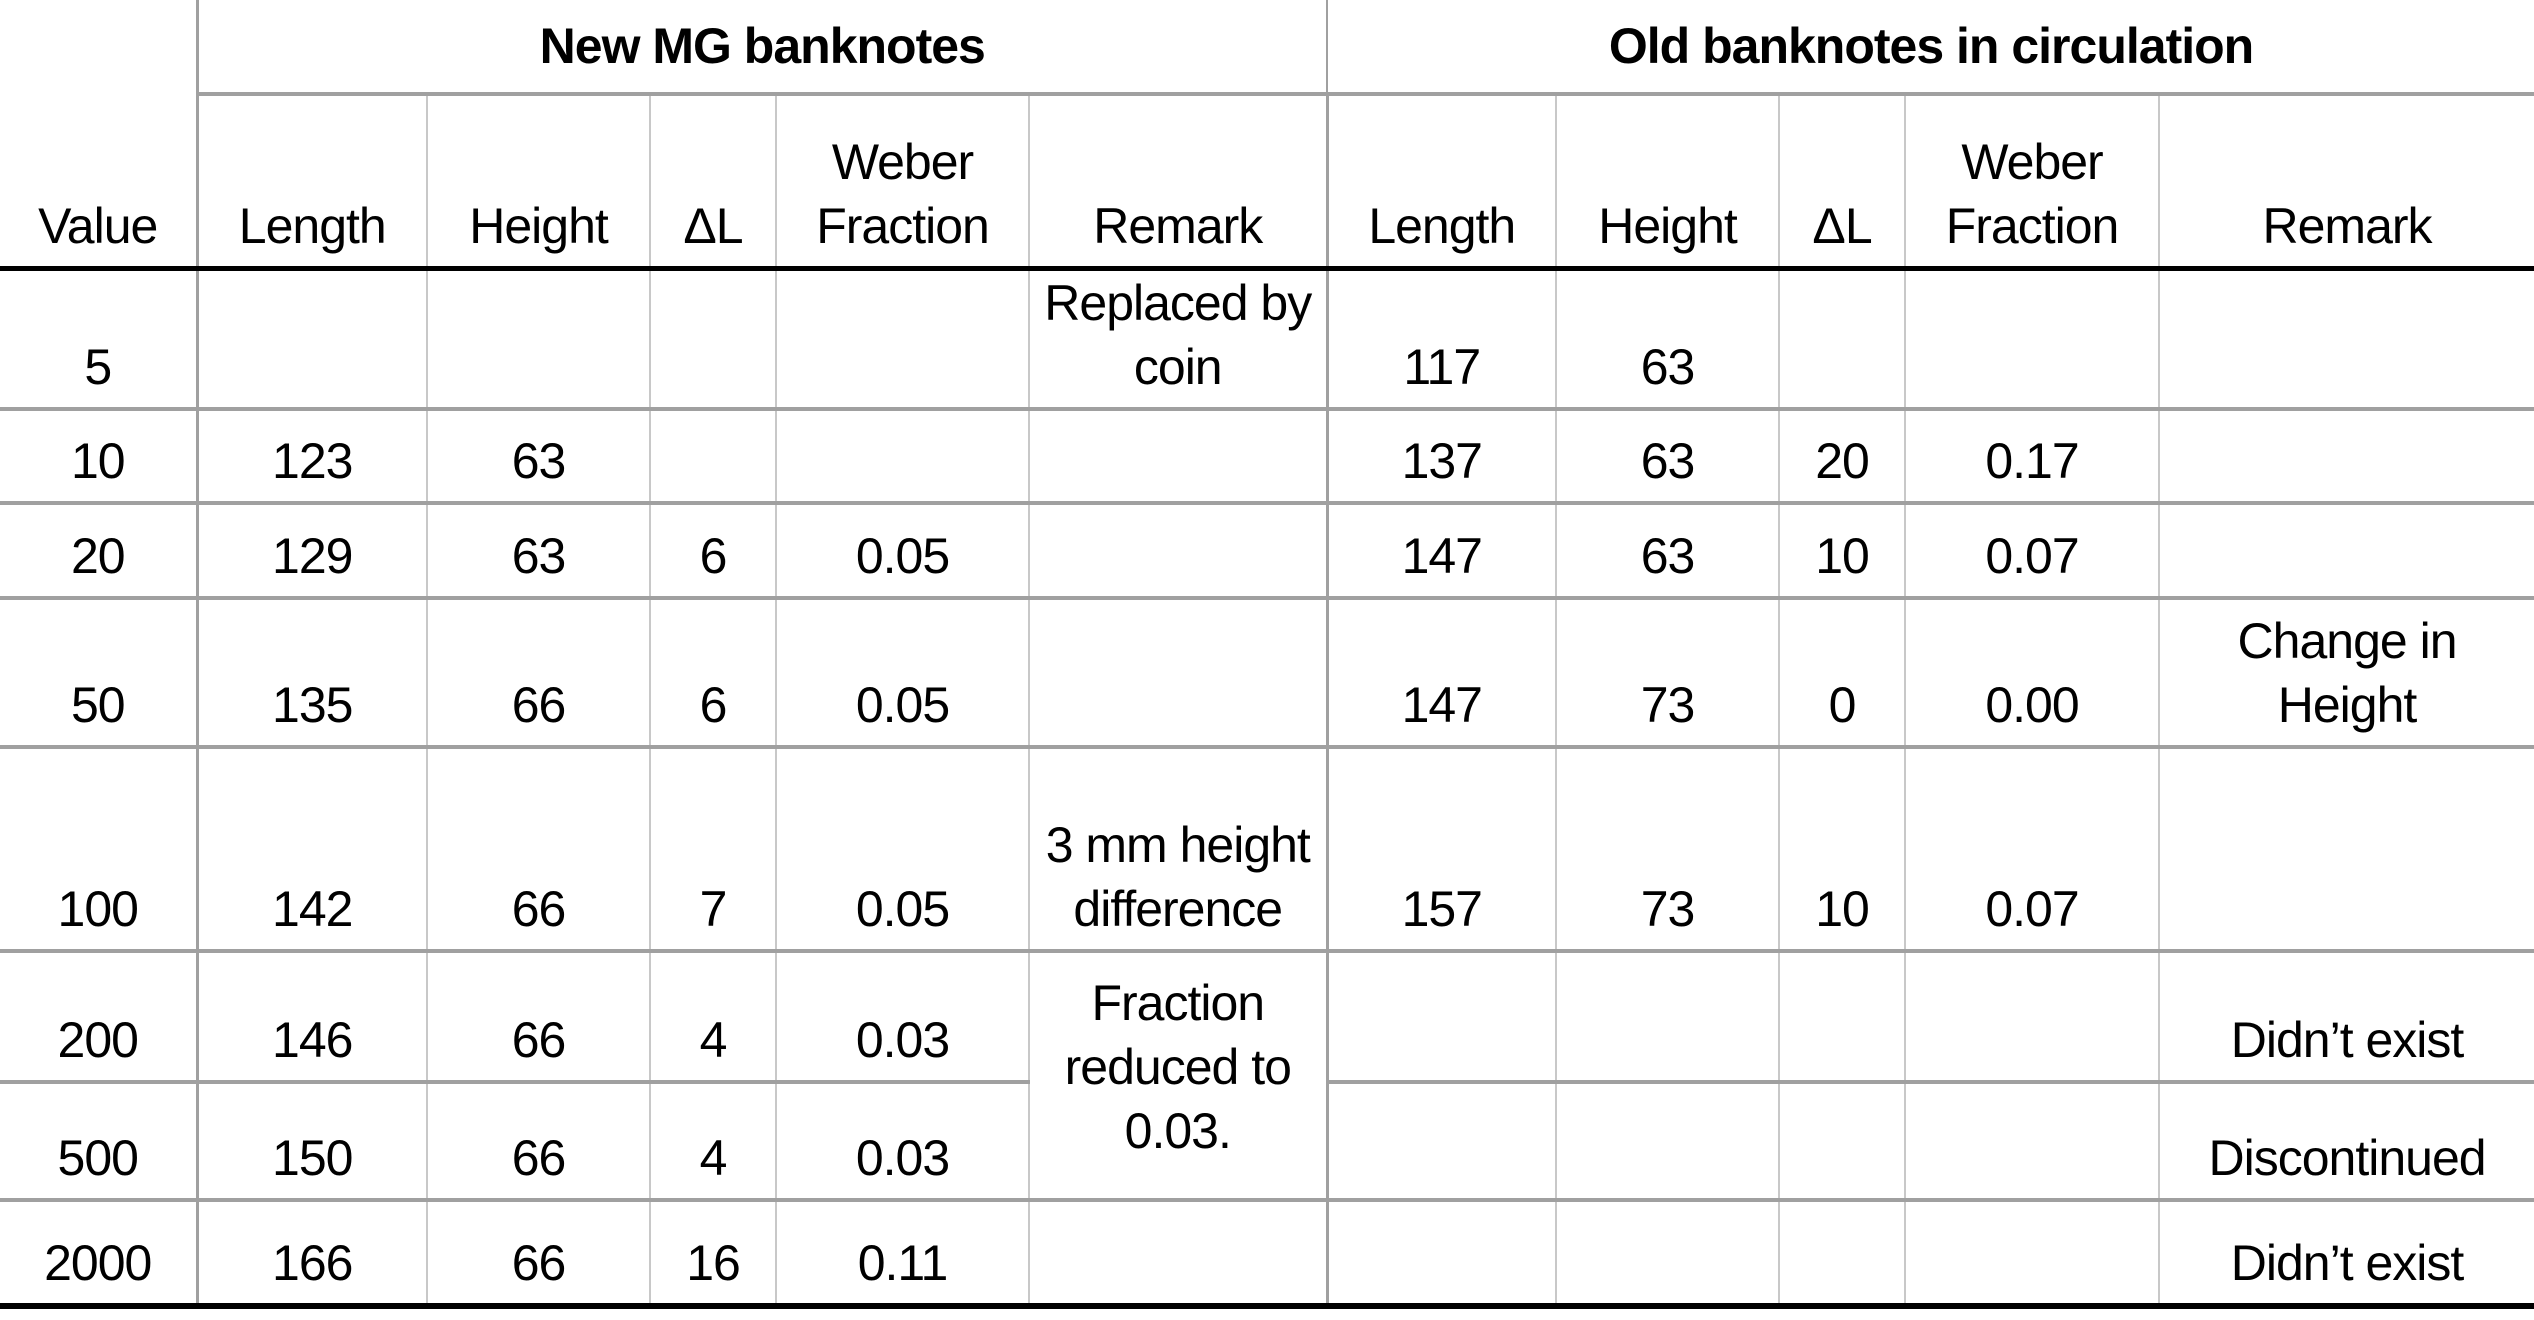 The width and height of the screenshot is (2534, 1320). What do you see at coordinates (98, 1015) in the screenshot?
I see `cell-value: 200` at bounding box center [98, 1015].